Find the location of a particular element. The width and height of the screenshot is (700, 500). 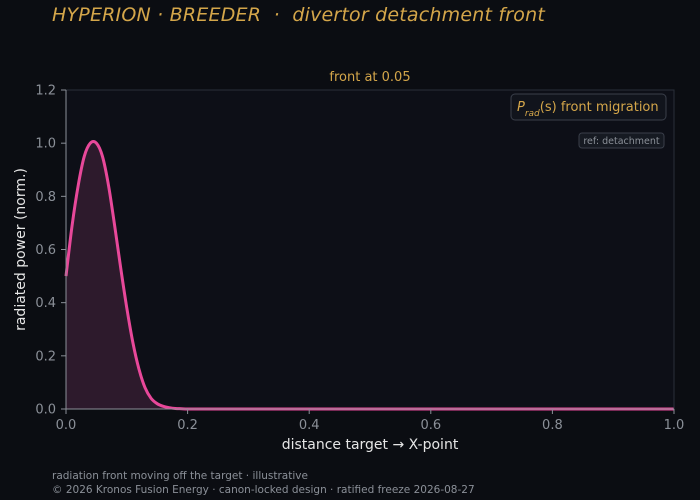

x-tick-label: 0.0 is located at coordinates (66, 425).